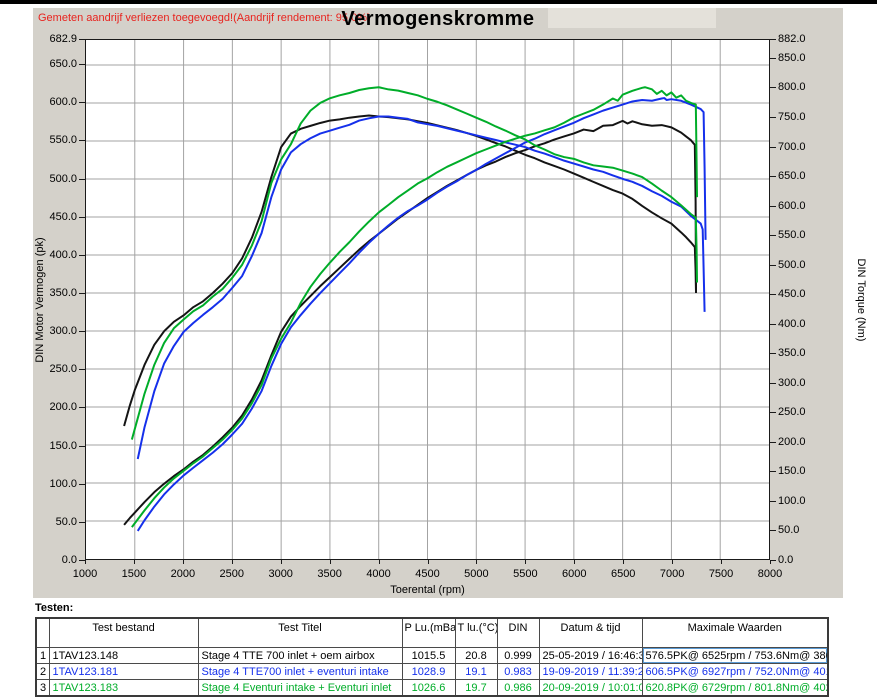 This screenshot has width=877, height=697. Describe the element at coordinates (378, 574) in the screenshot. I see `x-tick-label: 4000` at that location.